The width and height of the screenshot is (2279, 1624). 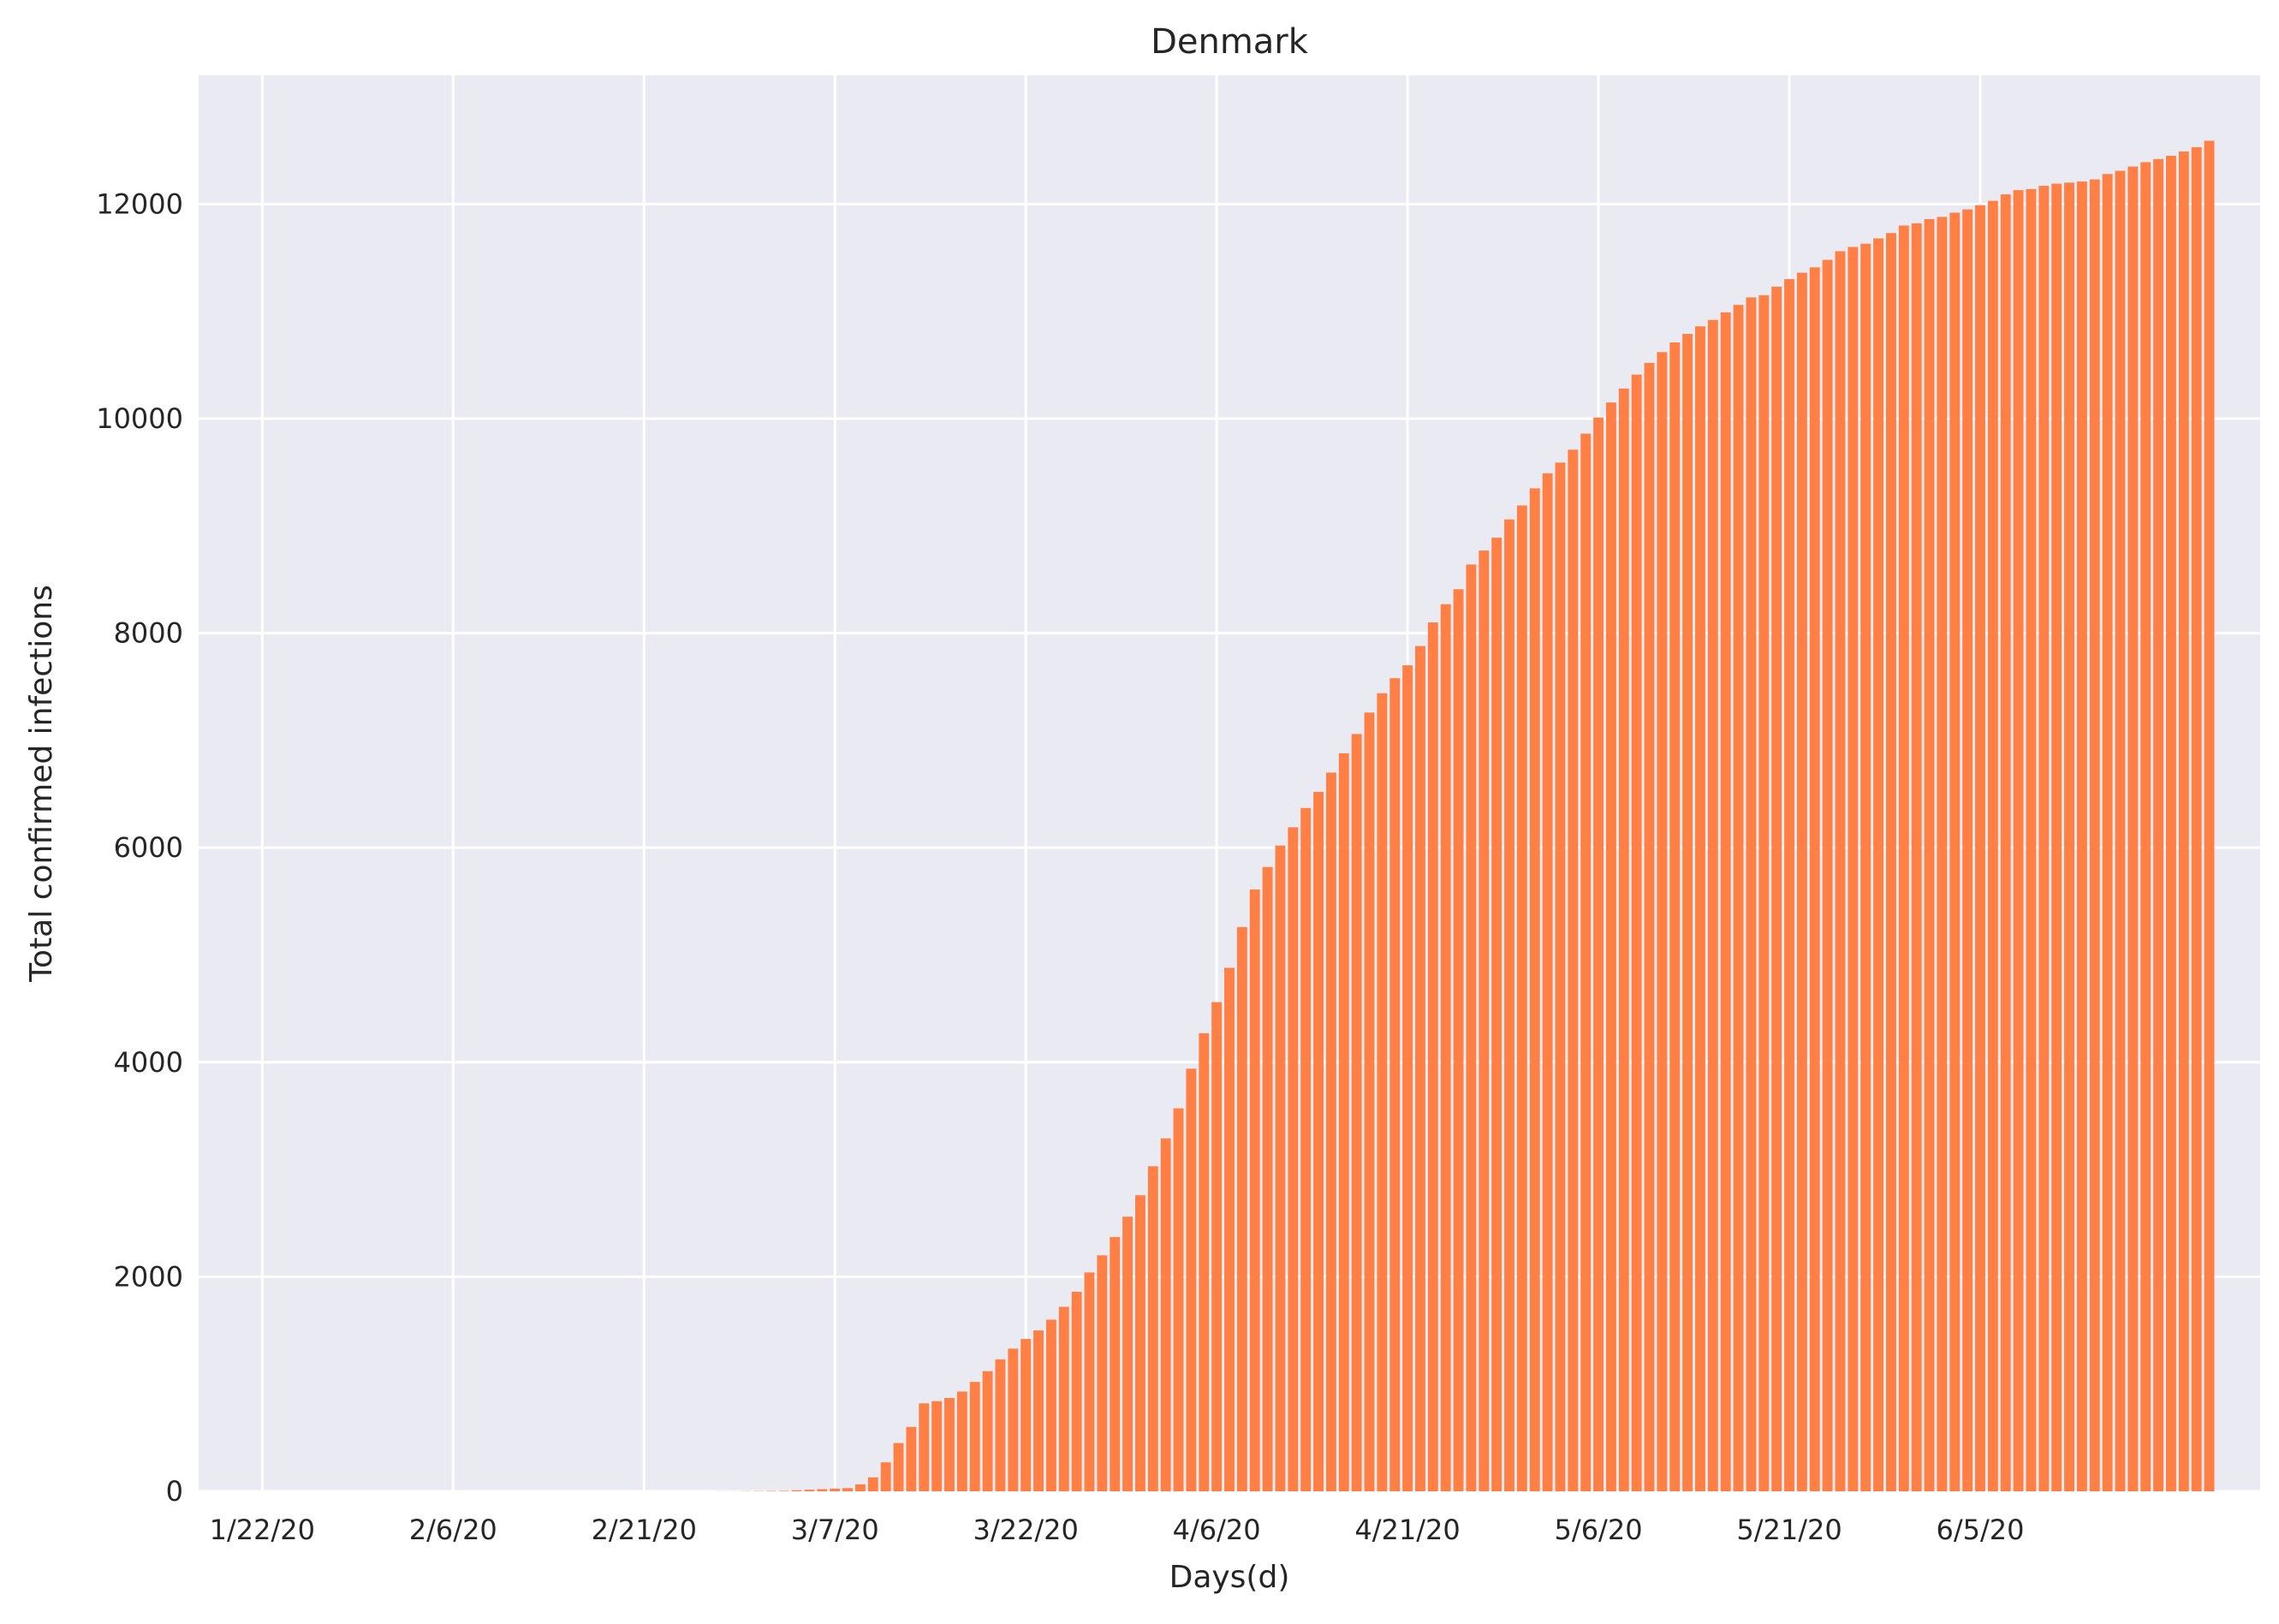 I want to click on y-tick-labels: 0 2000 4000 6000 8000 10000 12000, so click(x=139, y=847).